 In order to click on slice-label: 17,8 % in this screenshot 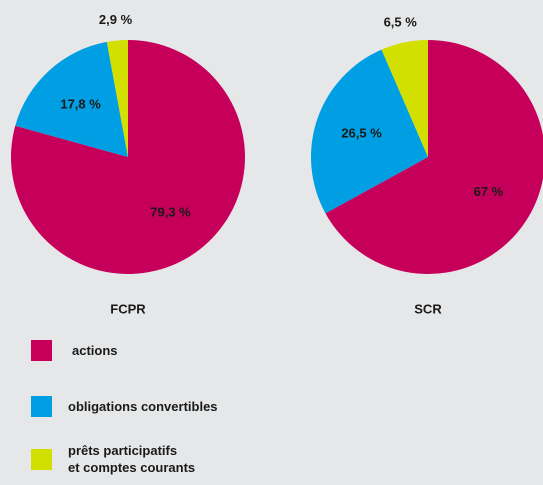, I will do `click(80, 104)`.